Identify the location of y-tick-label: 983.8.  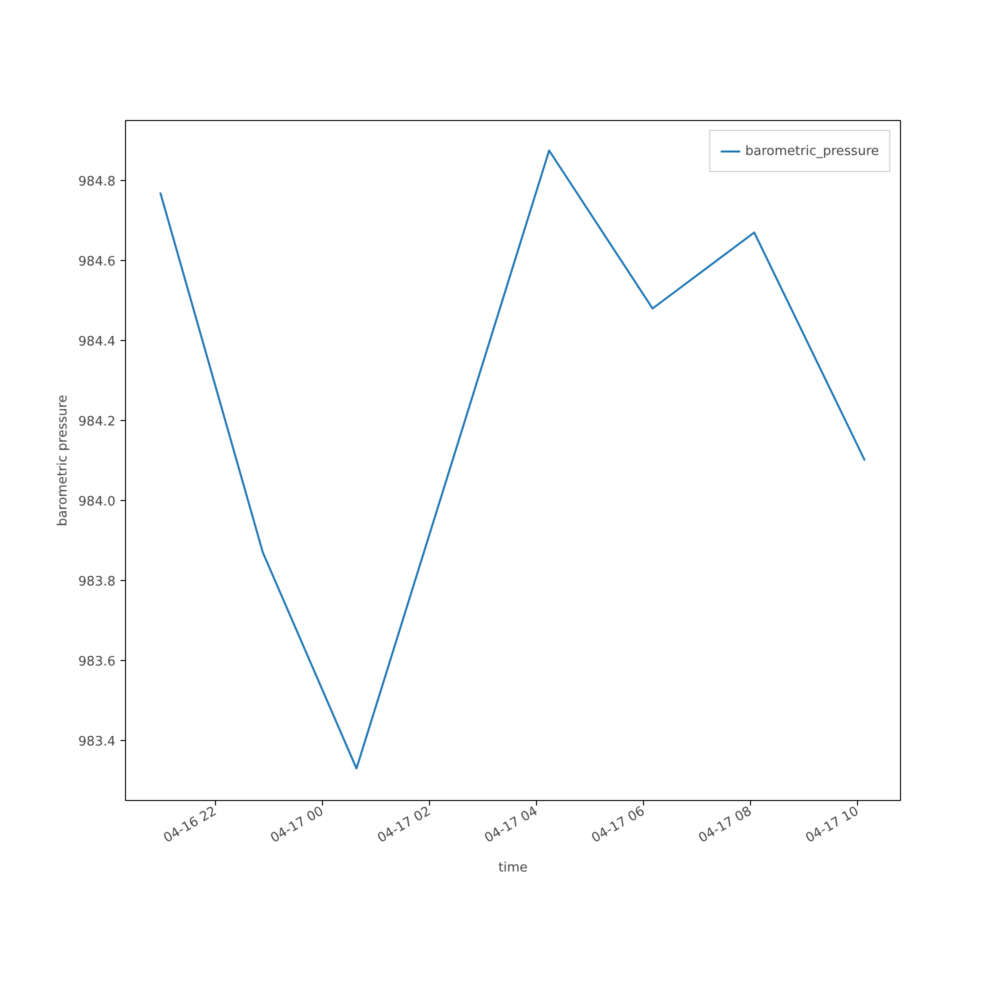
(97, 582).